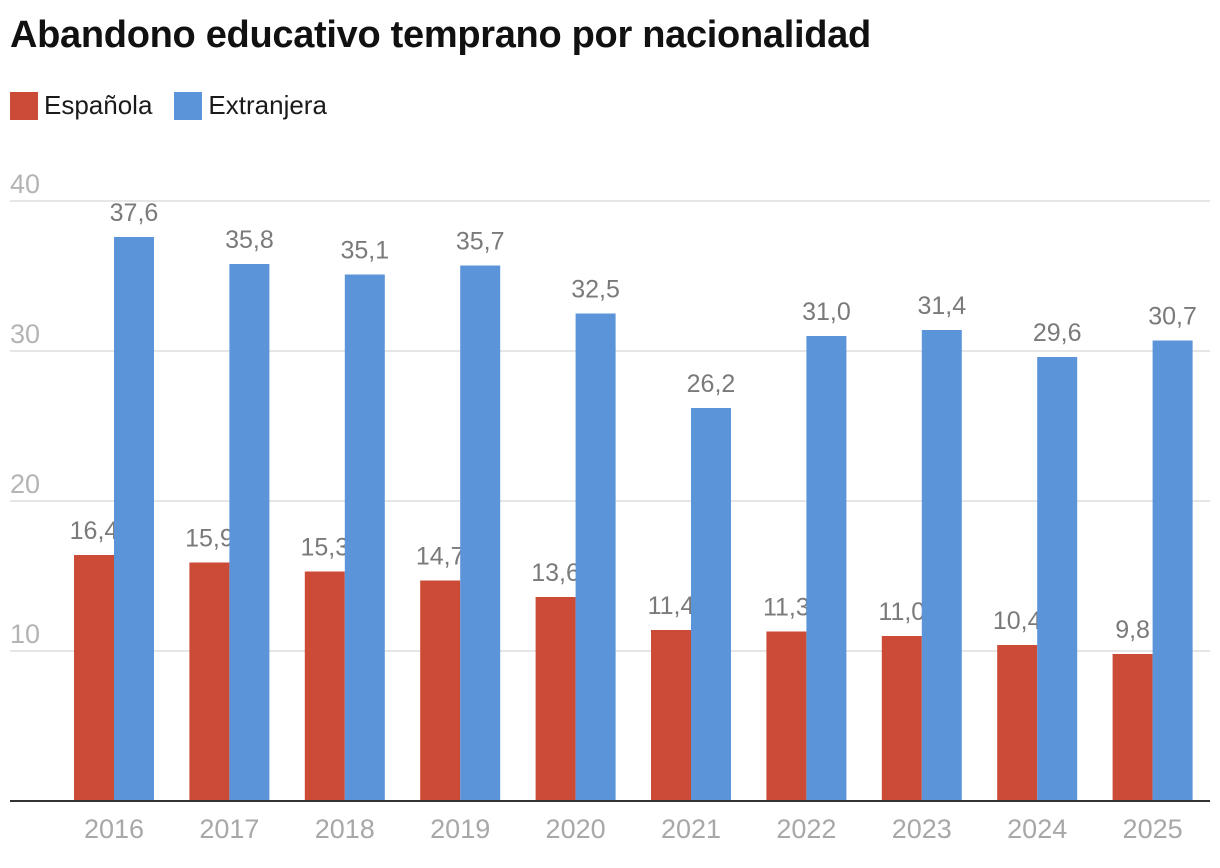 The width and height of the screenshot is (1220, 868). Describe the element at coordinates (826, 568) in the screenshot. I see `bar-extranjera-2022` at that location.